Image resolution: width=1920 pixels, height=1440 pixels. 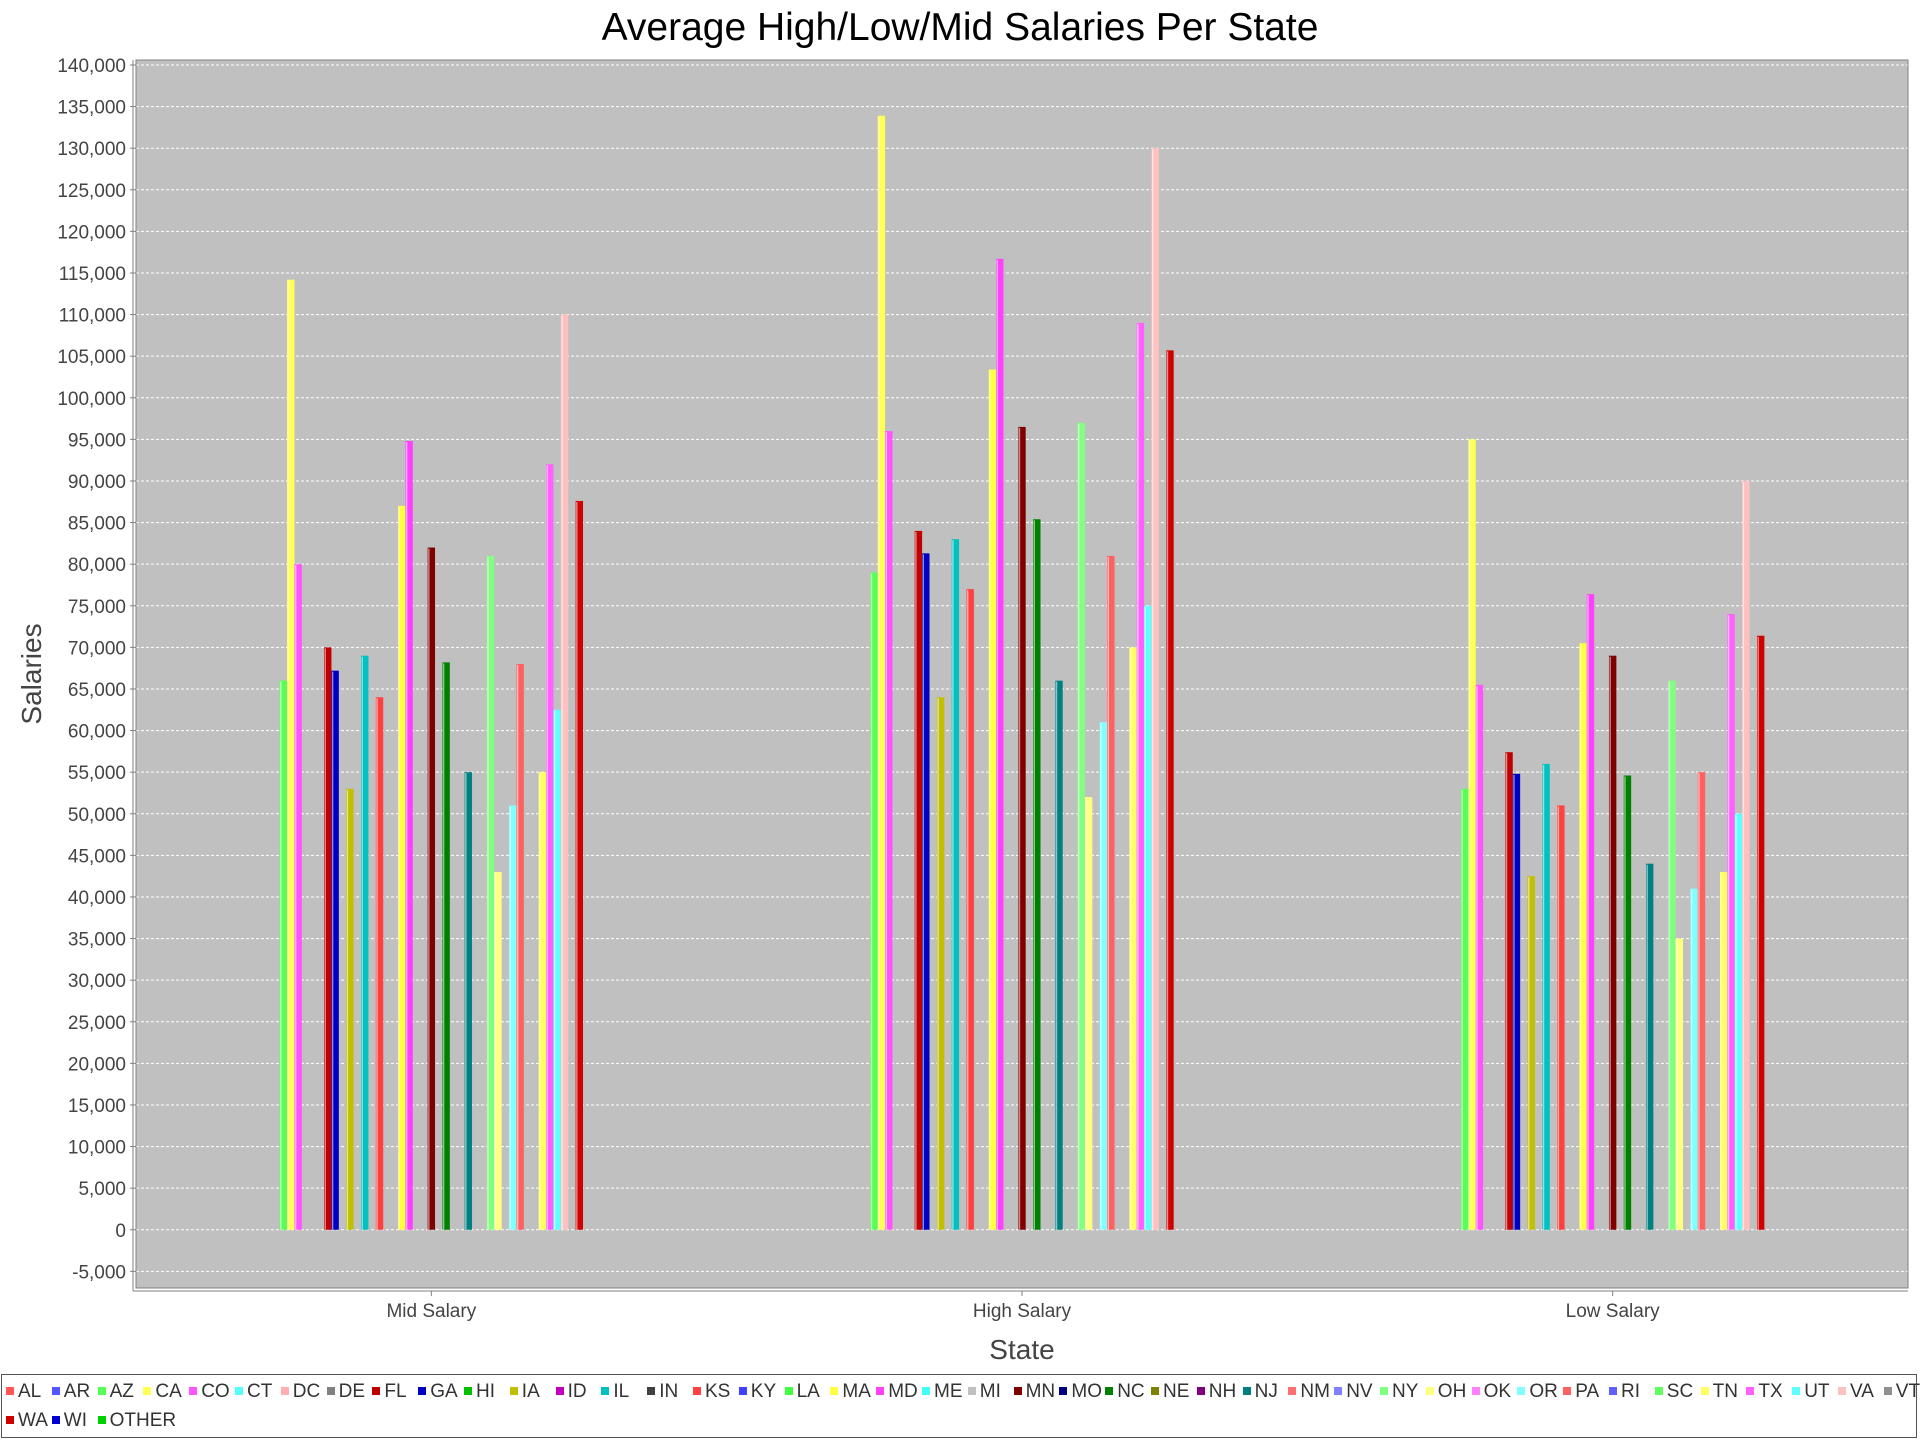 What do you see at coordinates (874, 901) in the screenshot?
I see `bar-az-high-salary` at bounding box center [874, 901].